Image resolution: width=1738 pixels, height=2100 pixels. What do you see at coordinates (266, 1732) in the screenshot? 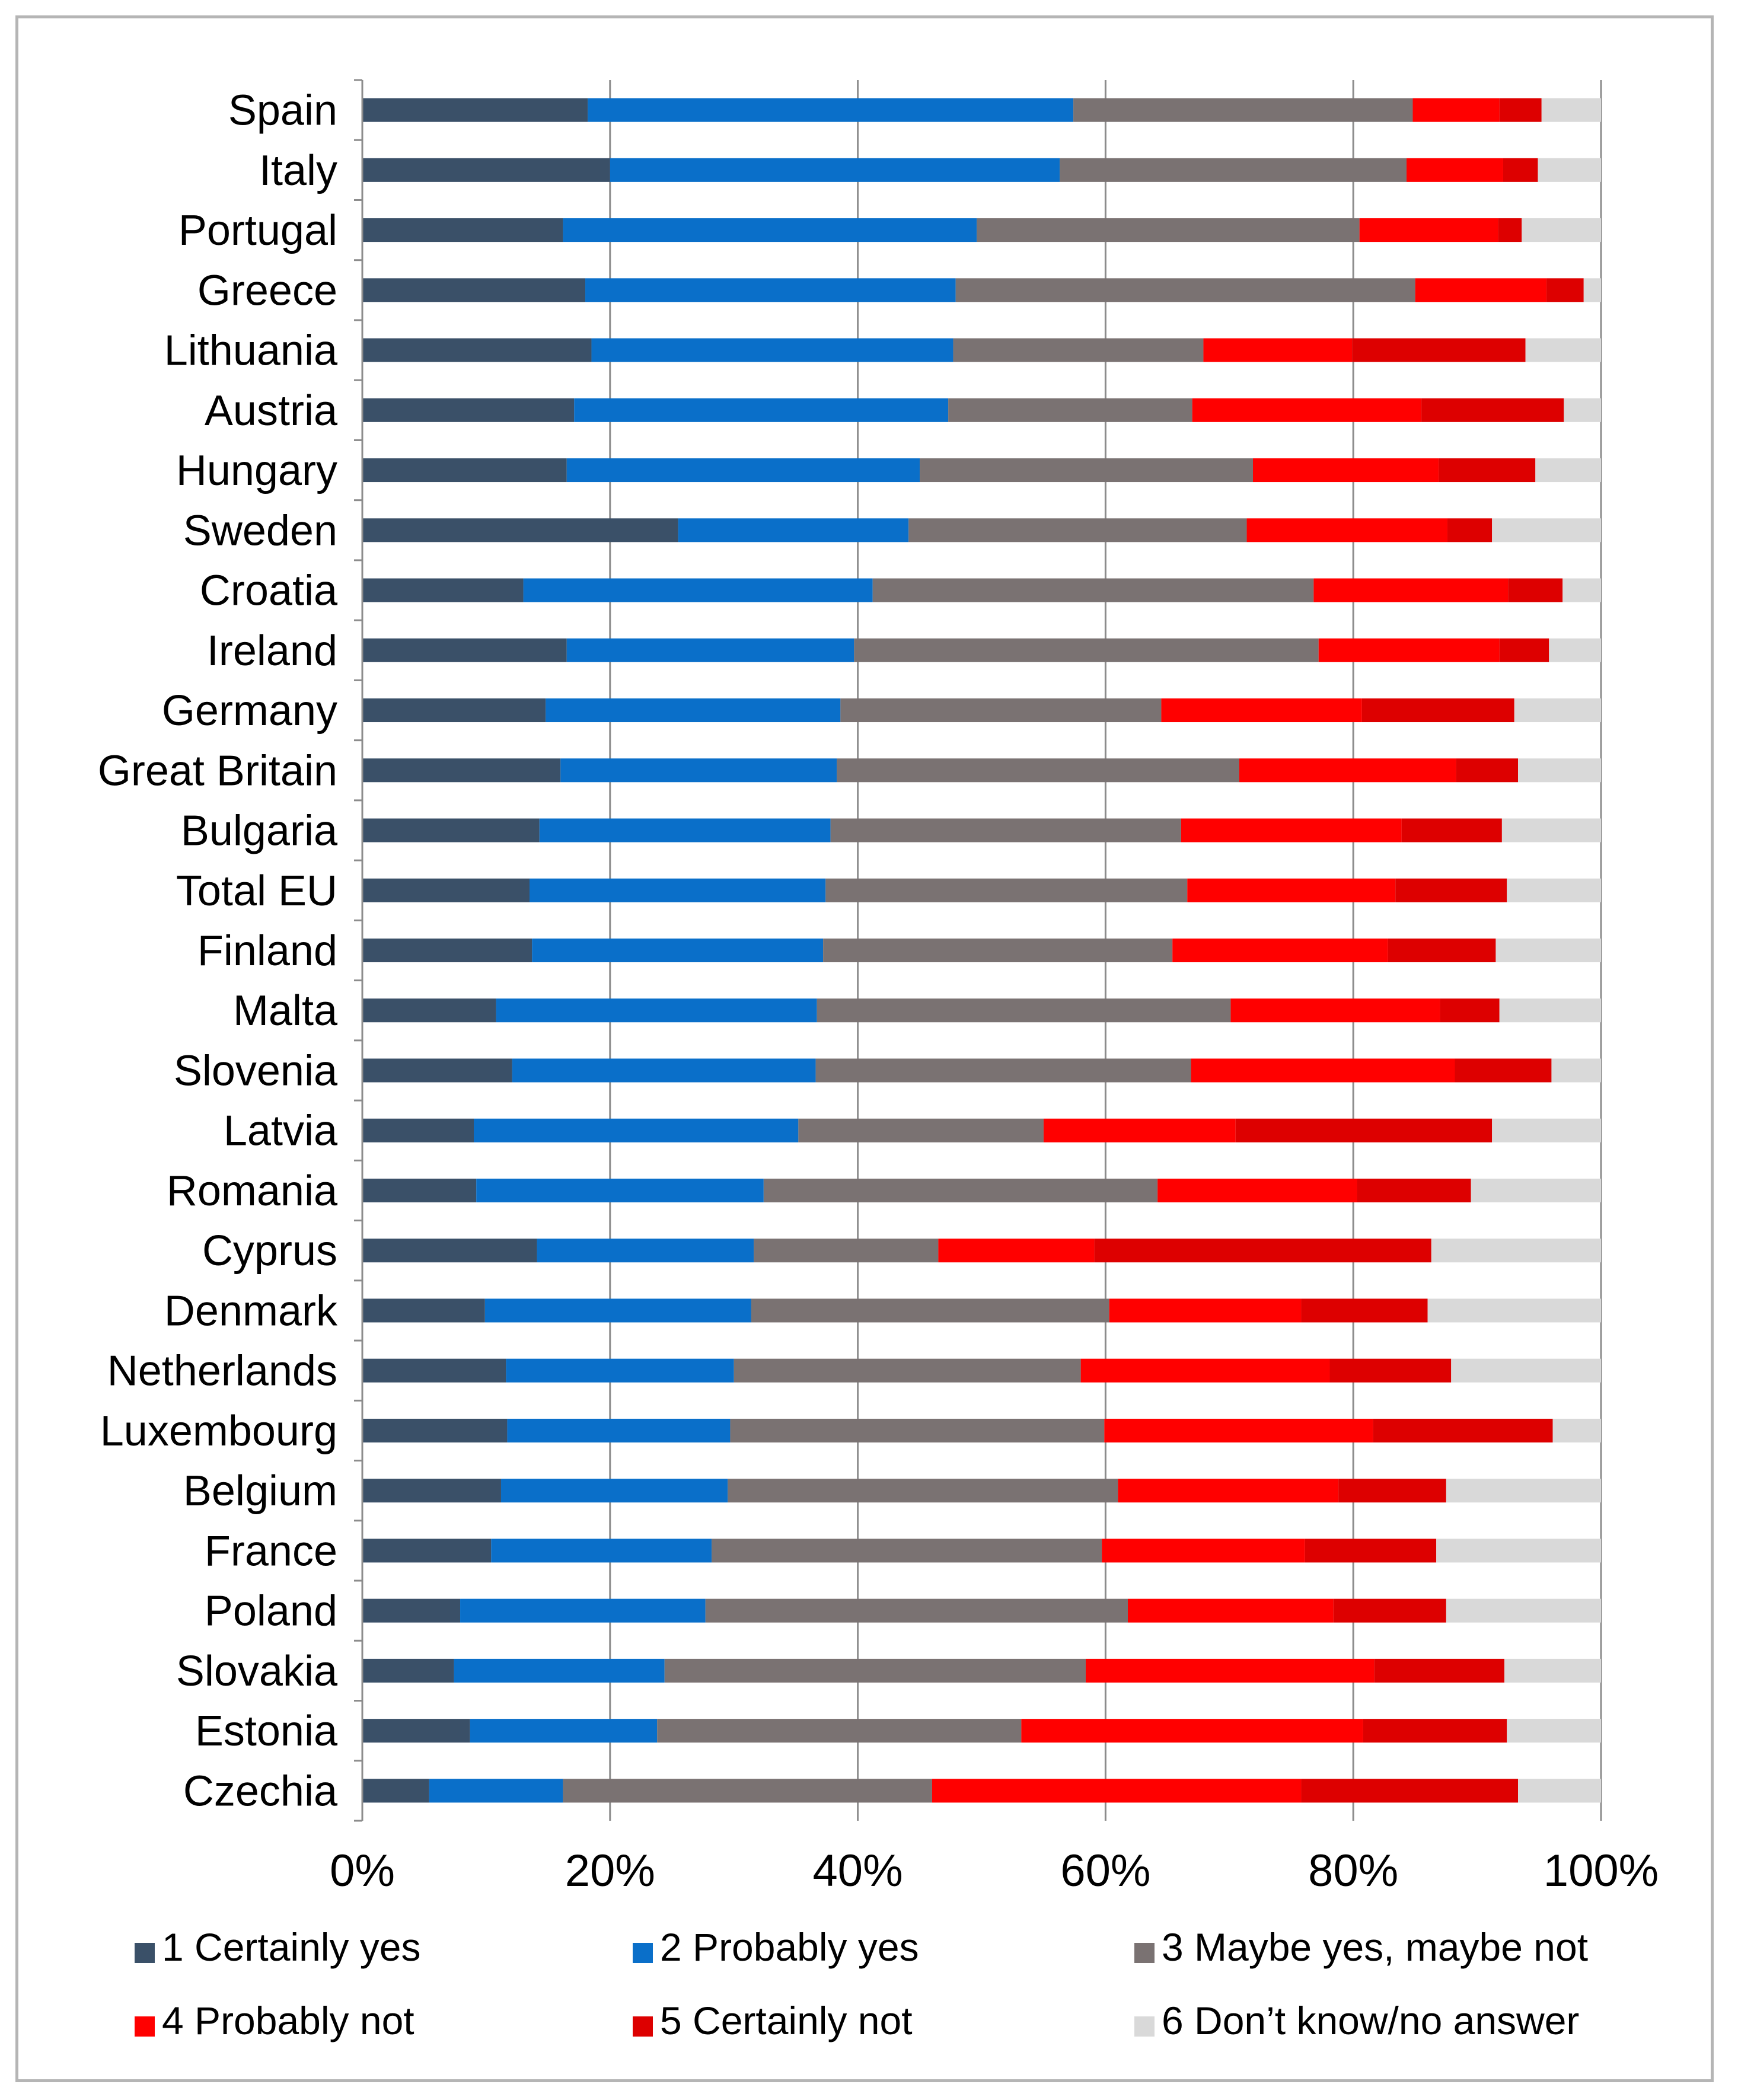
I see `category-label-estonia: Estonia` at bounding box center [266, 1732].